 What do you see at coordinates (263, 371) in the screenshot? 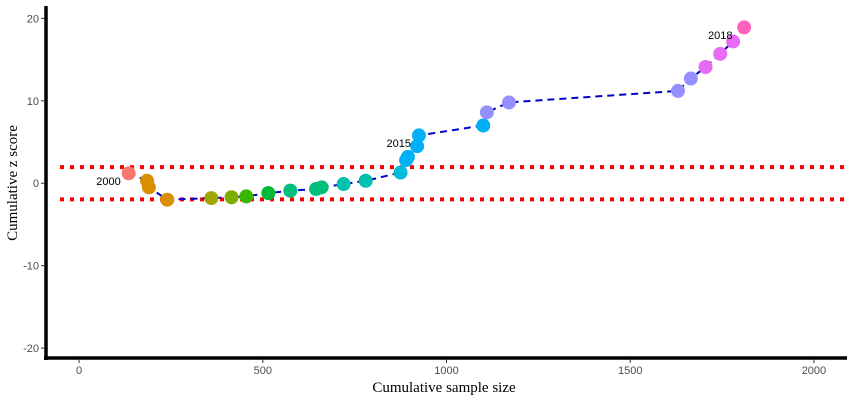
I see `x-tick-label-500: 500` at bounding box center [263, 371].